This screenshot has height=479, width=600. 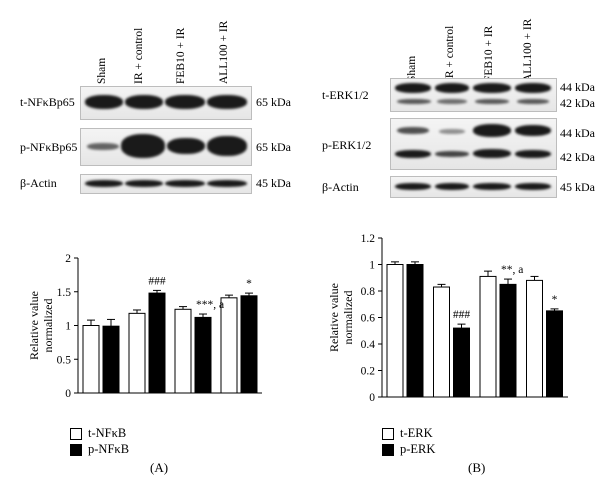 I want to click on y-tick-label: 0.2, so click(x=368, y=372).